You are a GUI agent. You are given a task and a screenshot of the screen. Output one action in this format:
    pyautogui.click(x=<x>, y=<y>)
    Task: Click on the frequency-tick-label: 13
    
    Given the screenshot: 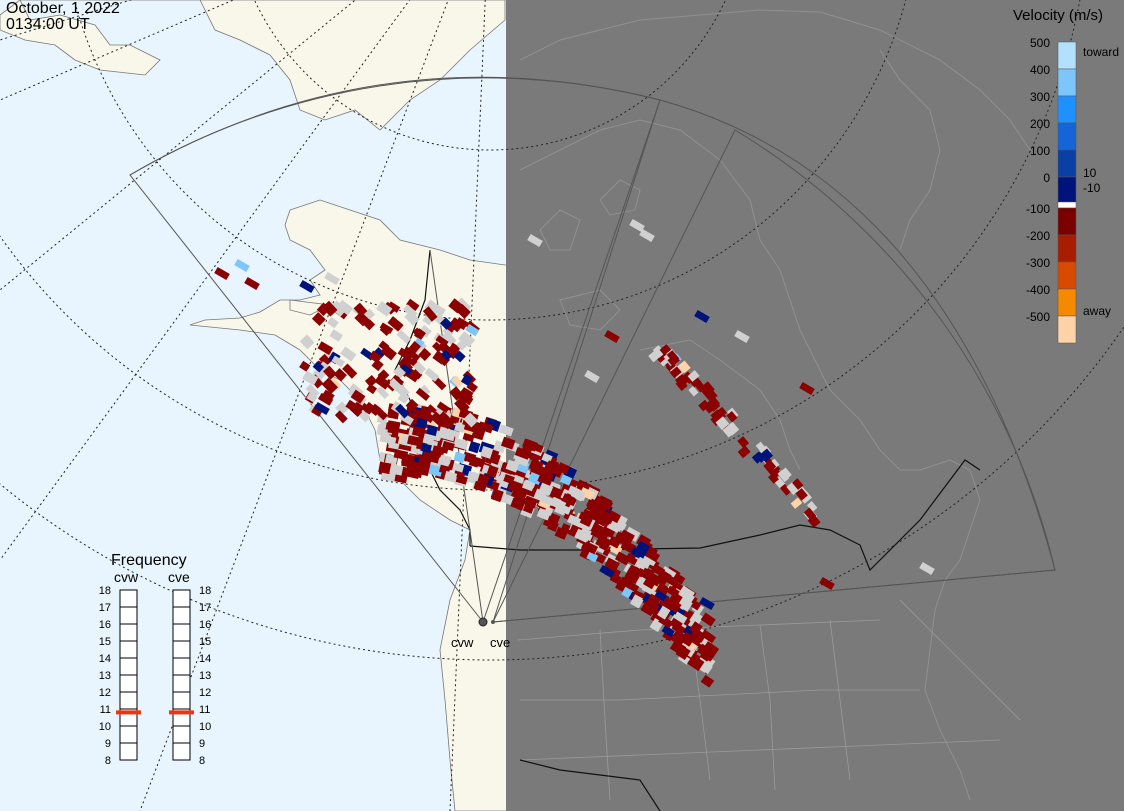 What is the action you would take?
    pyautogui.click(x=105, y=676)
    